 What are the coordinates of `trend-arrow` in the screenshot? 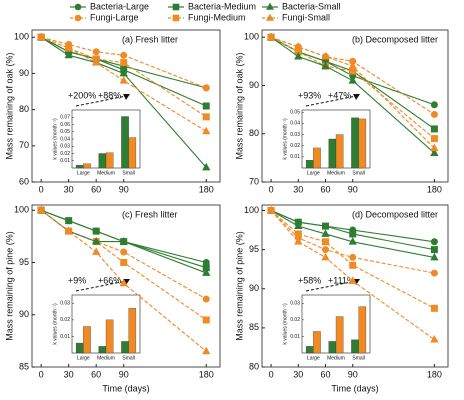 It's located at (331, 286).